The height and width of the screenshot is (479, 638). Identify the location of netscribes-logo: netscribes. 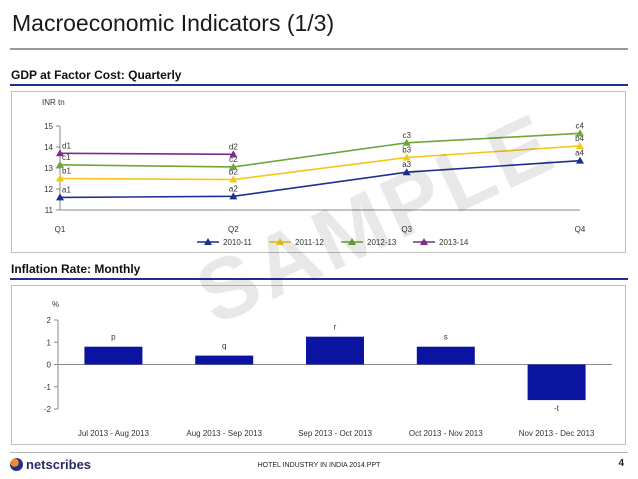
(50, 464).